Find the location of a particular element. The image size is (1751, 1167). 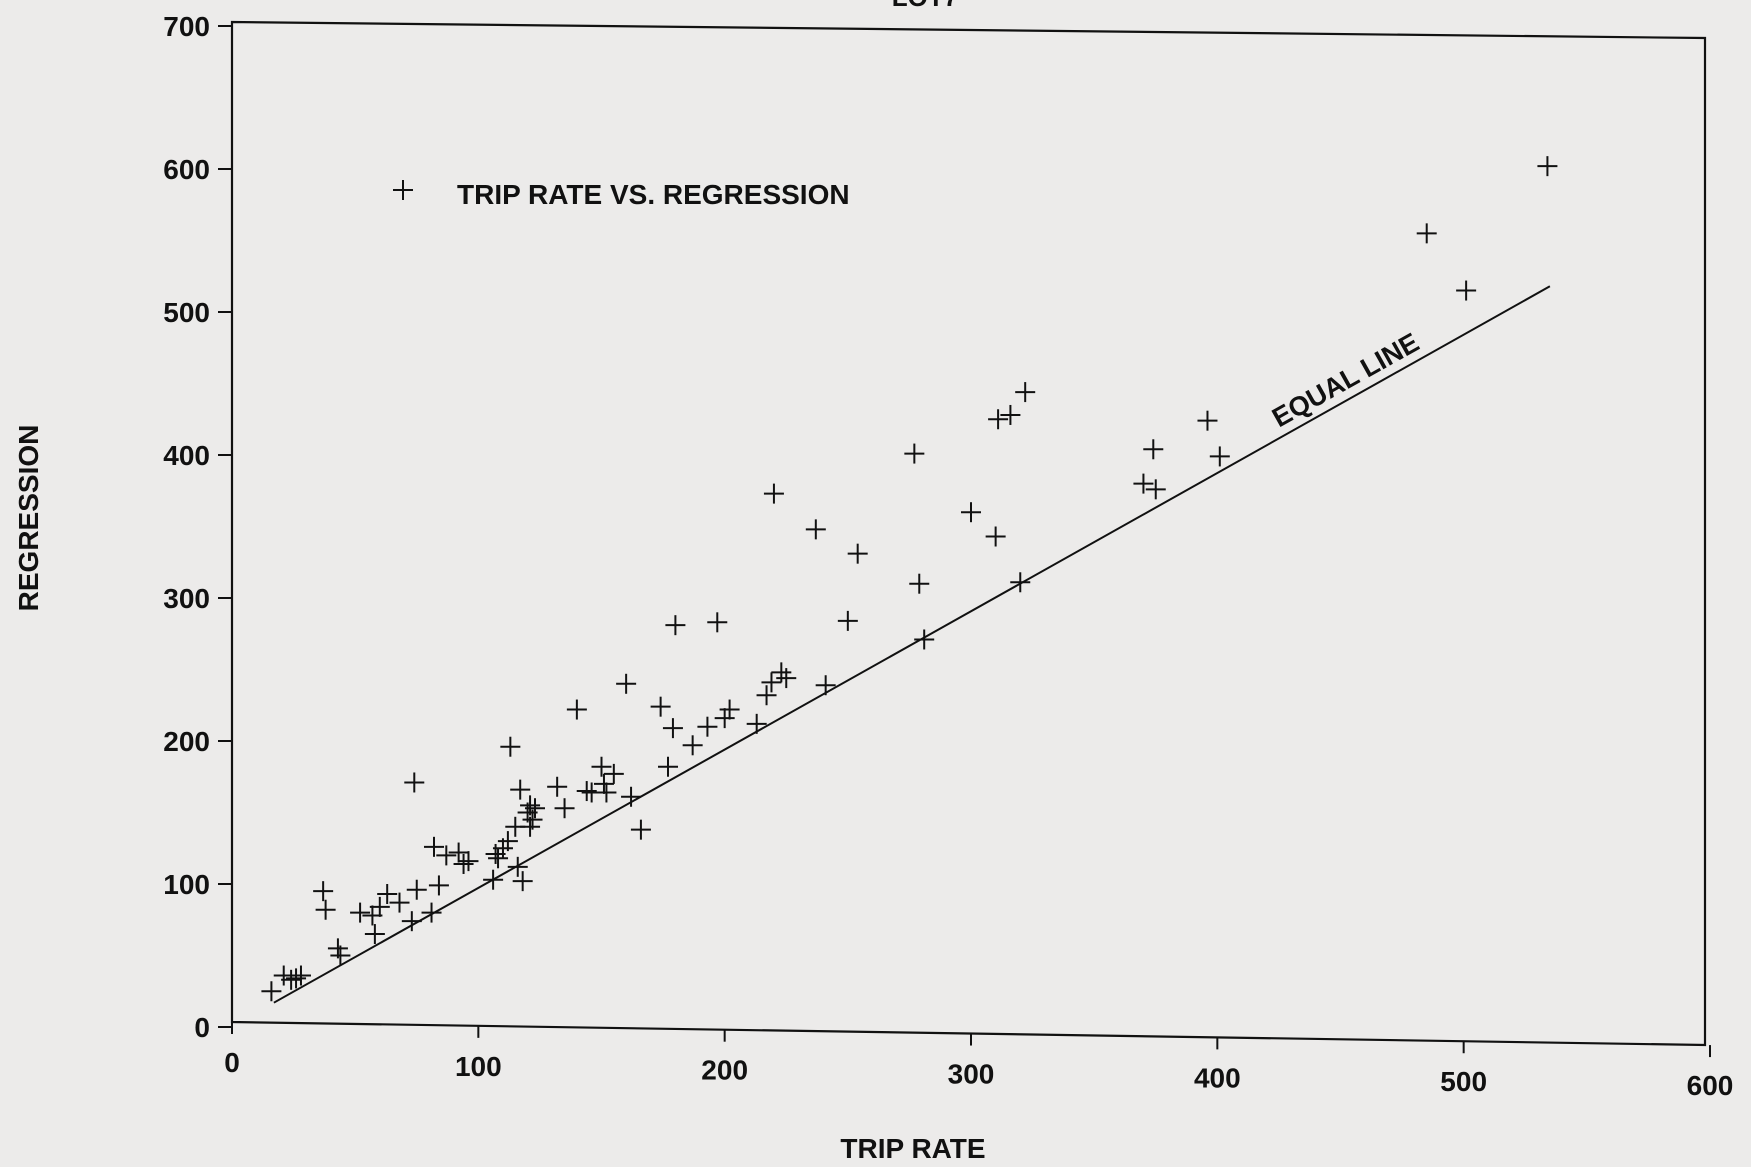

y-tick-label: 0 is located at coordinates (202, 1027).